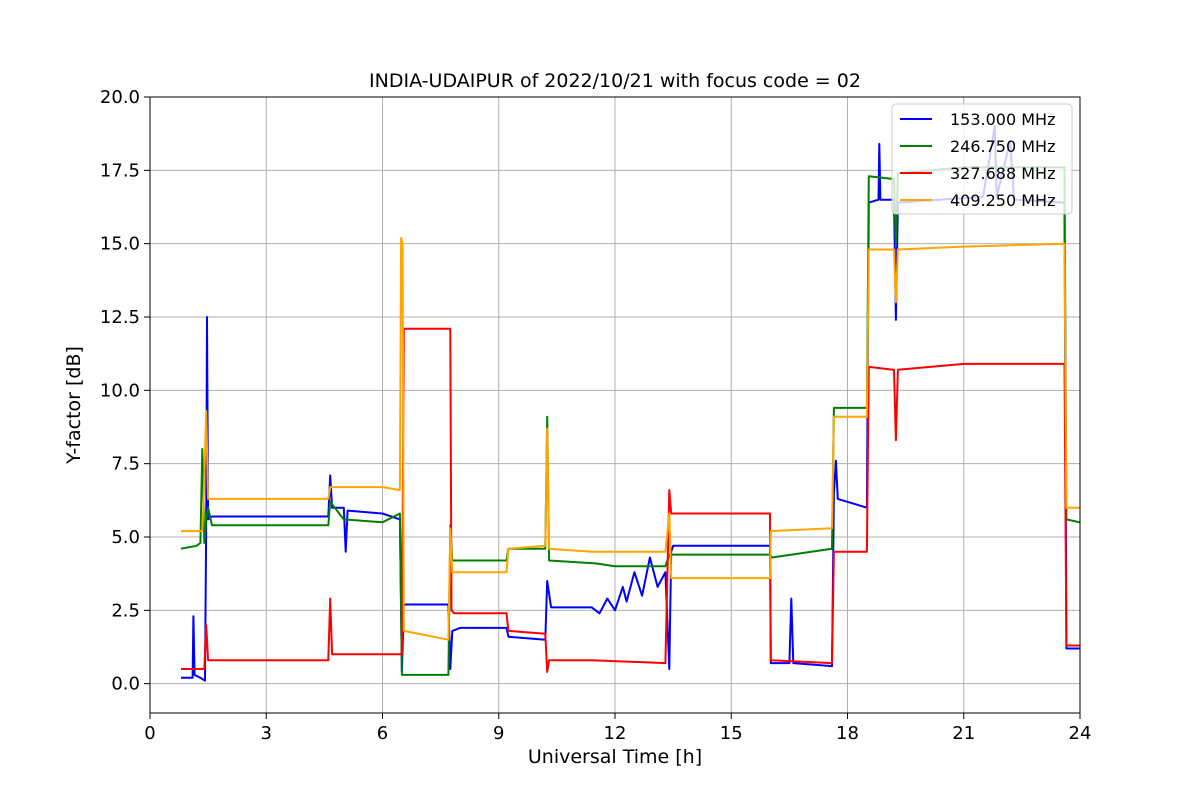 The width and height of the screenshot is (1200, 800). What do you see at coordinates (120, 97) in the screenshot?
I see `y-tick-label: 20.0` at bounding box center [120, 97].